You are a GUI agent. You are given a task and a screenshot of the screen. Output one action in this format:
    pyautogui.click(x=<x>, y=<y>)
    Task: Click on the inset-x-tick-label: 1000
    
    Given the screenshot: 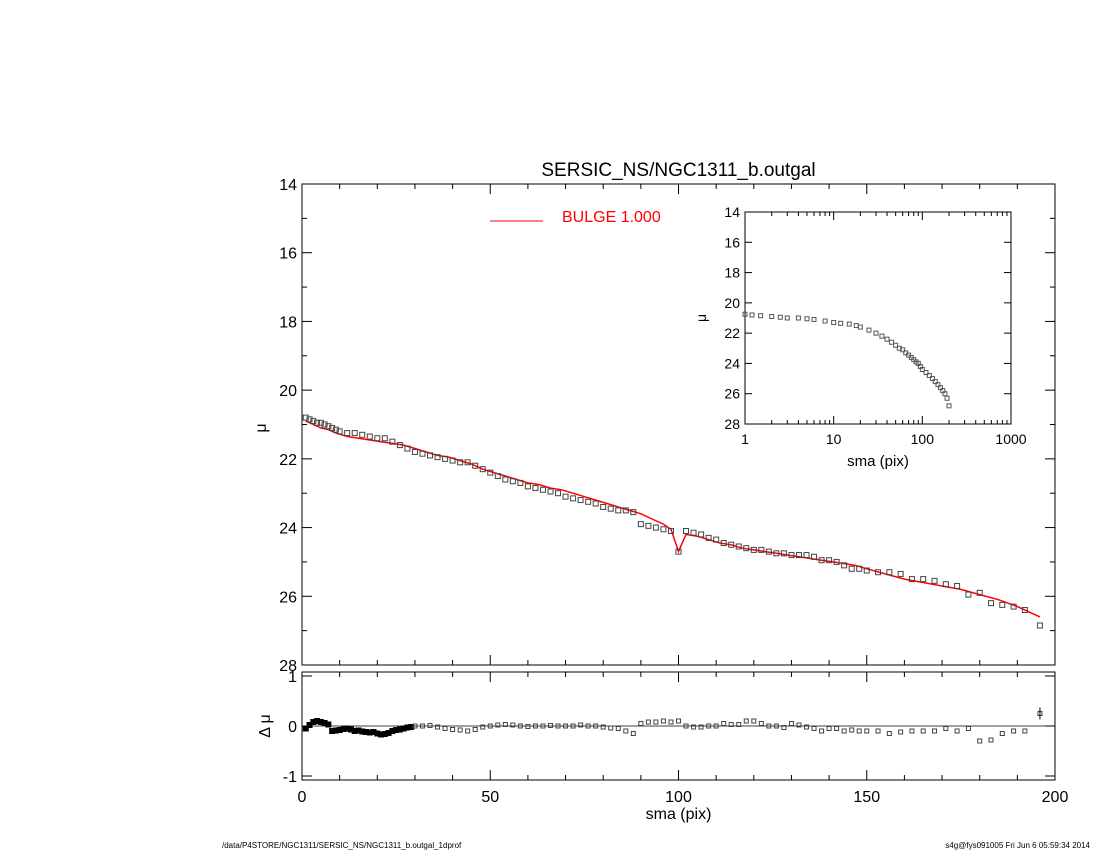 What is the action you would take?
    pyautogui.click(x=1010, y=439)
    